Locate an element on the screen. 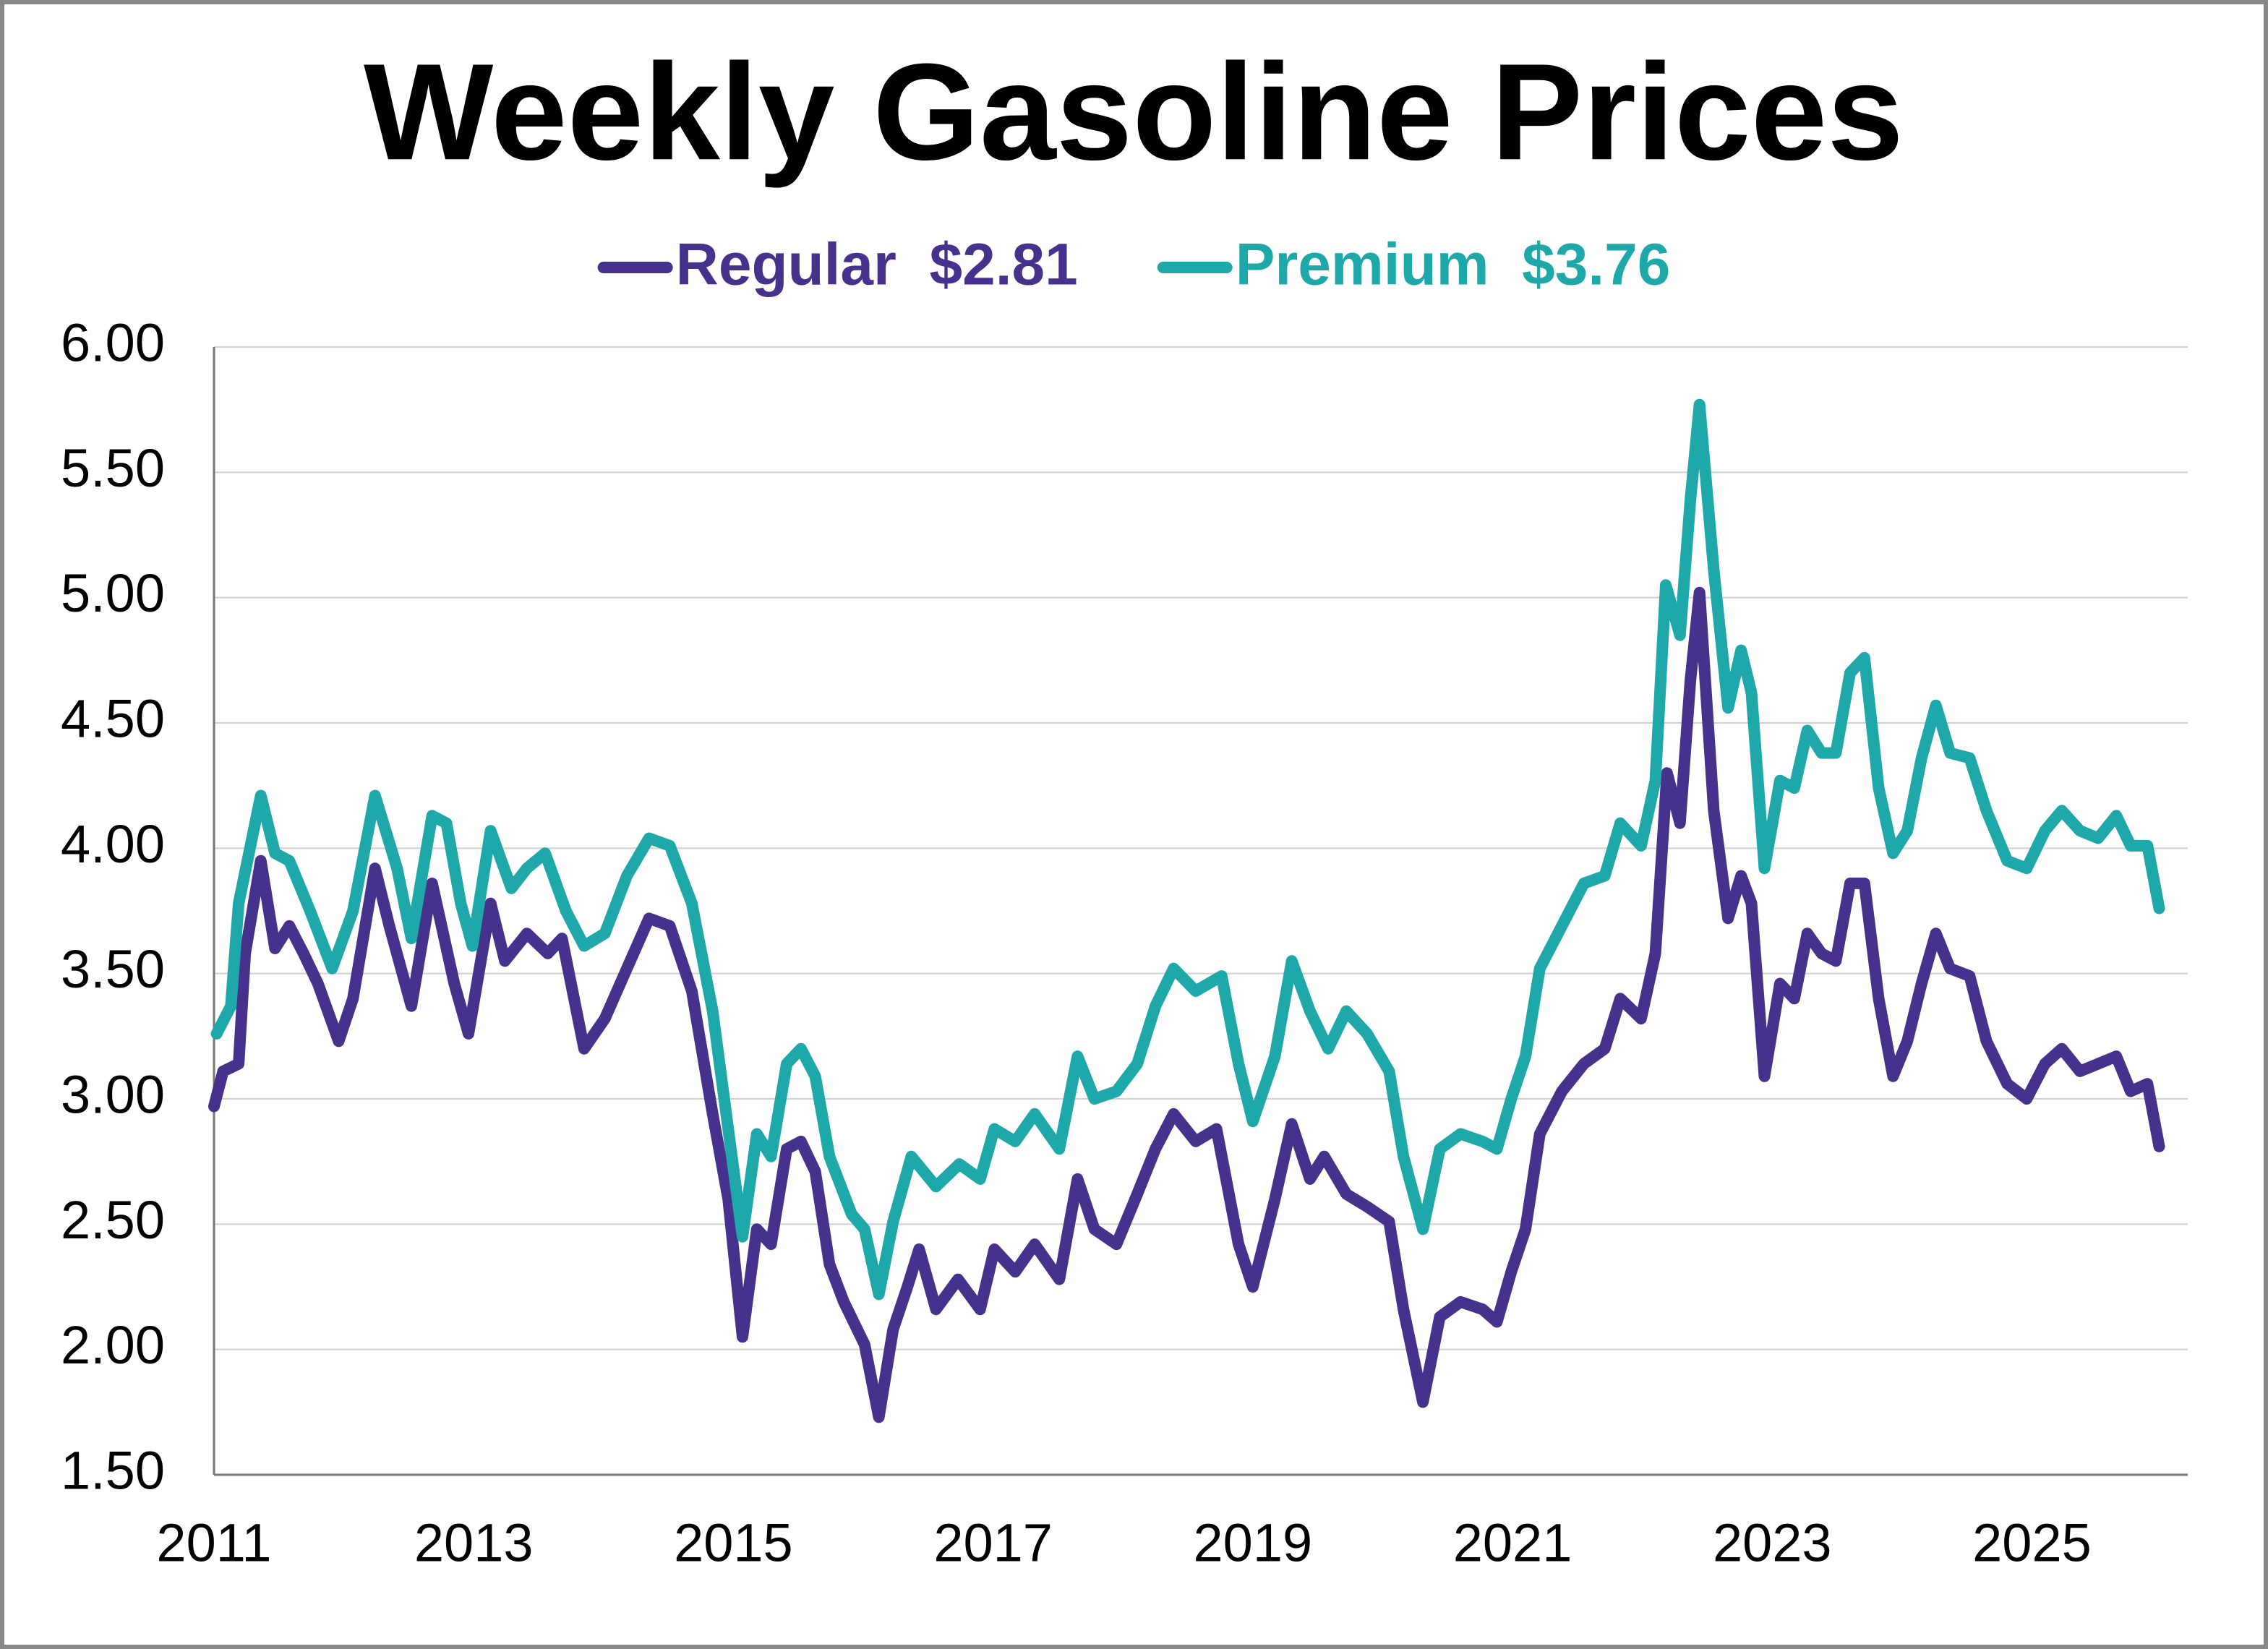 The image size is (2268, 1649). x-tick-label: 2021 is located at coordinates (1512, 1543).